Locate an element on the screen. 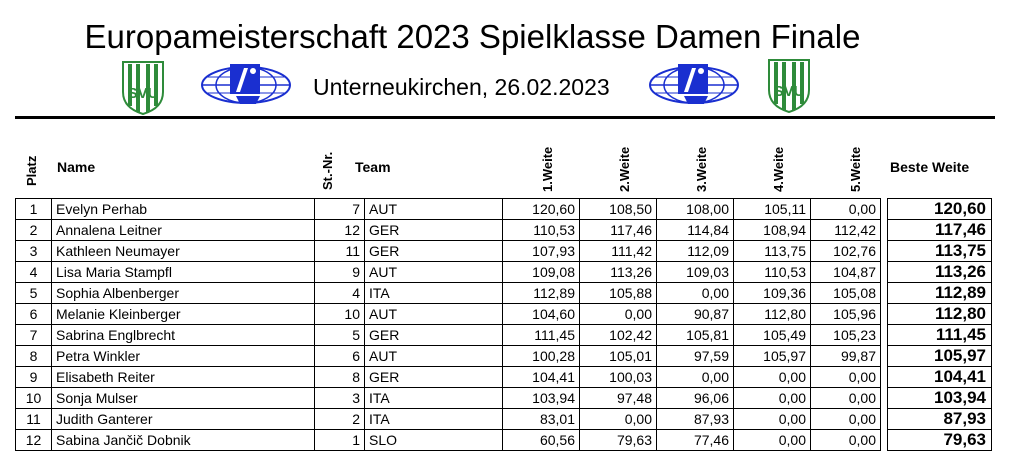 This screenshot has width=1015, height=466. cell-weite-3: 108,00 is located at coordinates (695, 209).